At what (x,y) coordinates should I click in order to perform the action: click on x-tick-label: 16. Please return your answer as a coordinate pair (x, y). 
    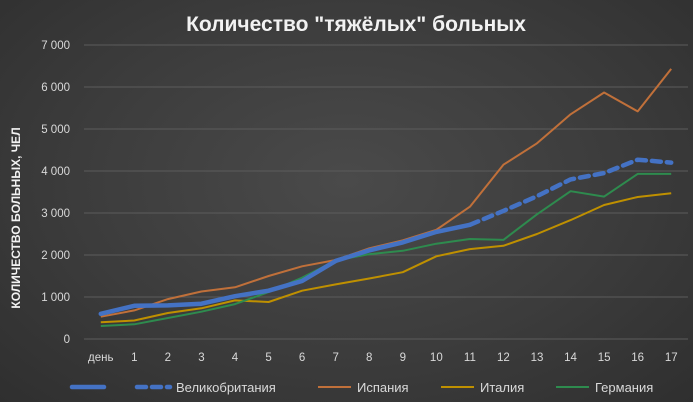
    Looking at the image, I should click on (637, 358).